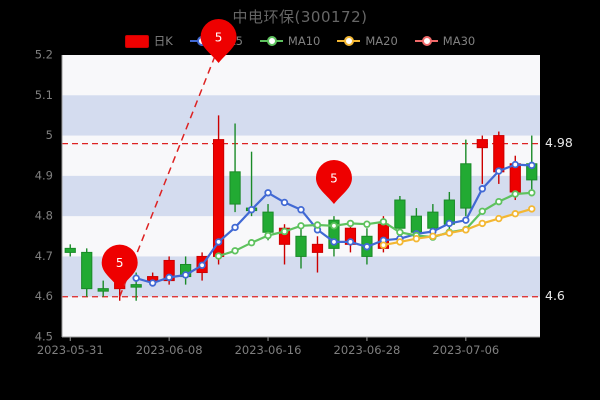 This screenshot has width=600, height=400. Describe the element at coordinates (457, 227) in the screenshot. I see `series-ma20` at that location.